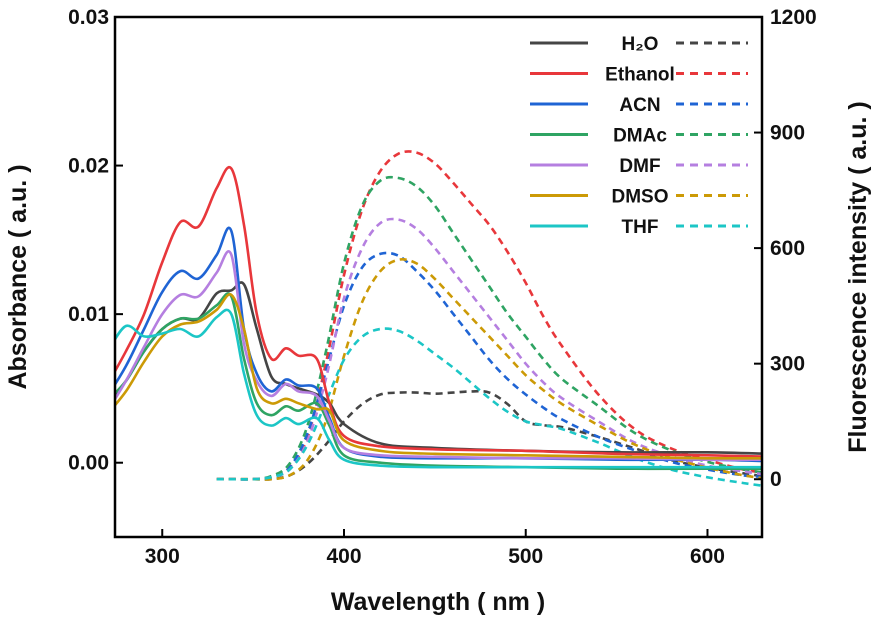 This screenshot has height=622, width=885. Describe the element at coordinates (707, 556) in the screenshot. I see `x-tick-label: 600` at that location.